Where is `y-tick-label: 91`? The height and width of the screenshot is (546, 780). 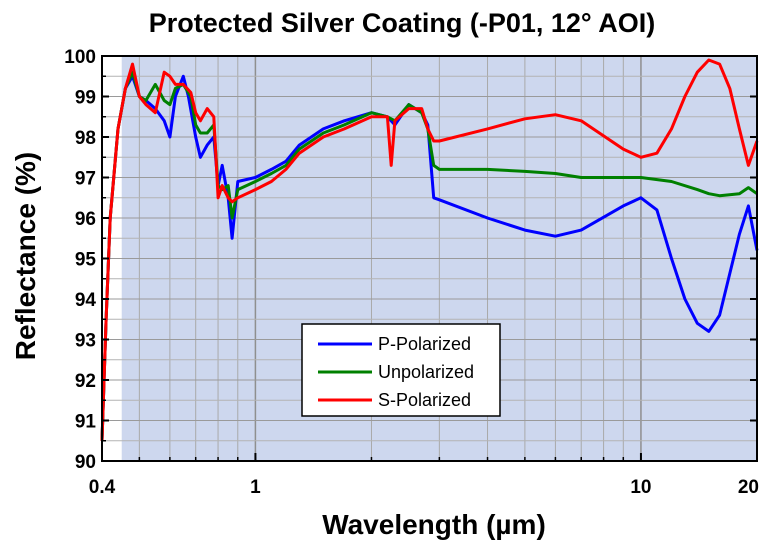 y-tick-label: 91 is located at coordinates (86, 422).